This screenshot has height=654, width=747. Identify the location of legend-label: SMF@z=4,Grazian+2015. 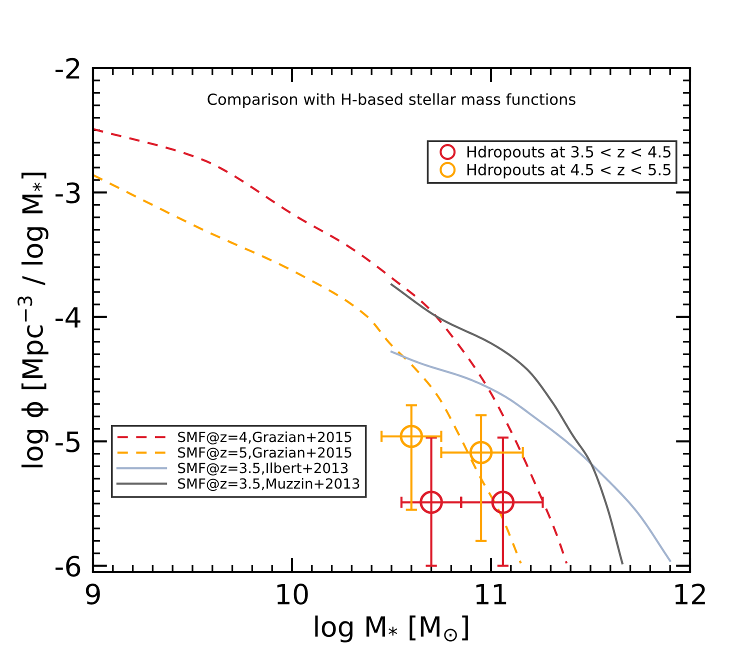
(265, 437).